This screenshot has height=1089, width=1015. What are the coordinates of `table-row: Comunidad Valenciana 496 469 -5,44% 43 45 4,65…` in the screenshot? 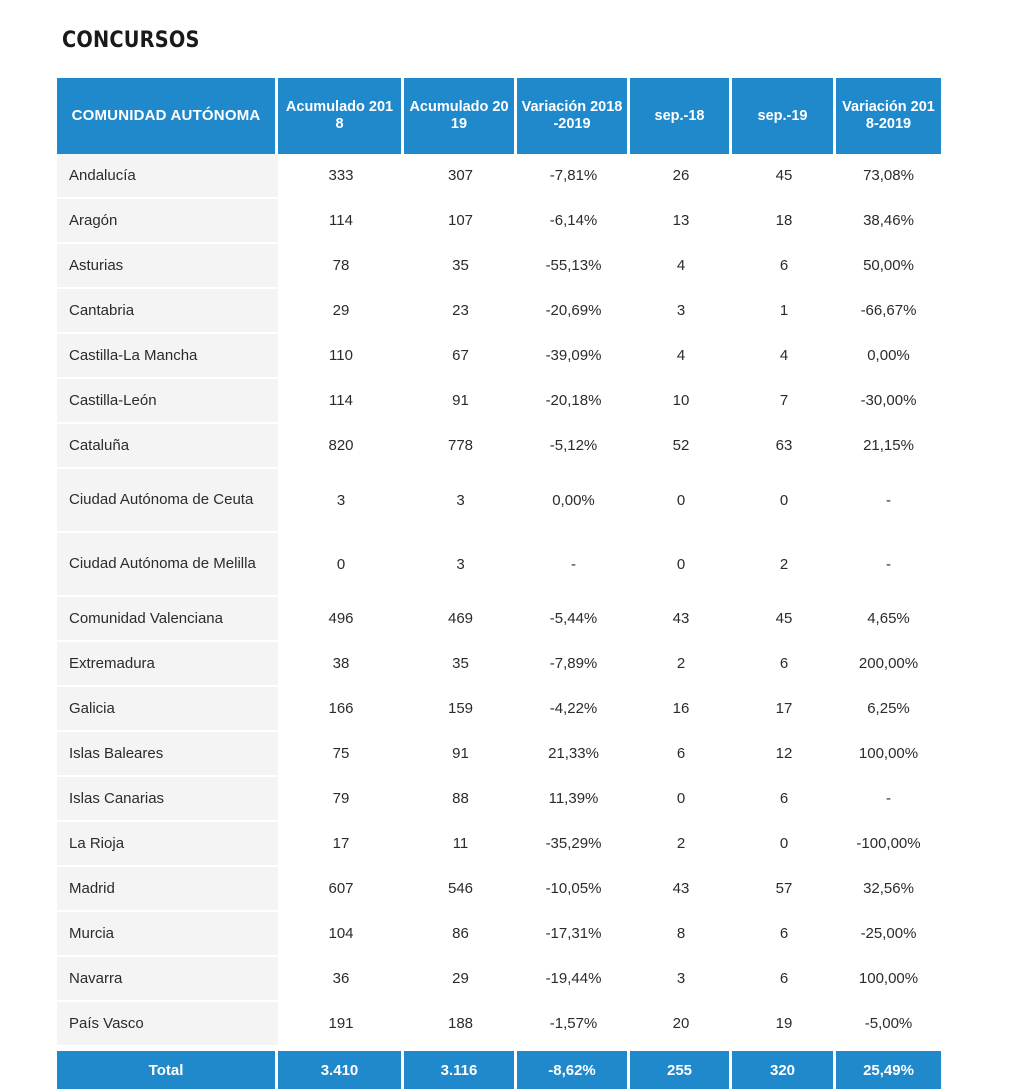 It's located at (499, 619).